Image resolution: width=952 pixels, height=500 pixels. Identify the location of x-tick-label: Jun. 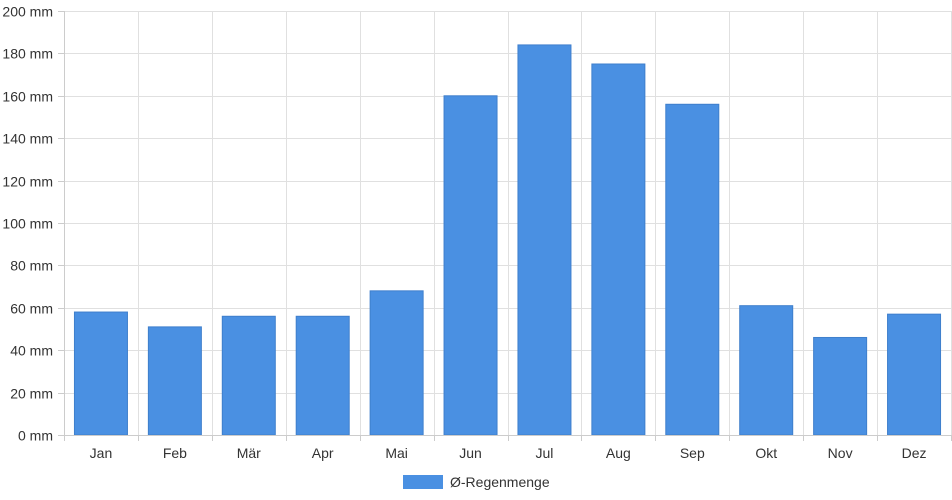
(470, 453).